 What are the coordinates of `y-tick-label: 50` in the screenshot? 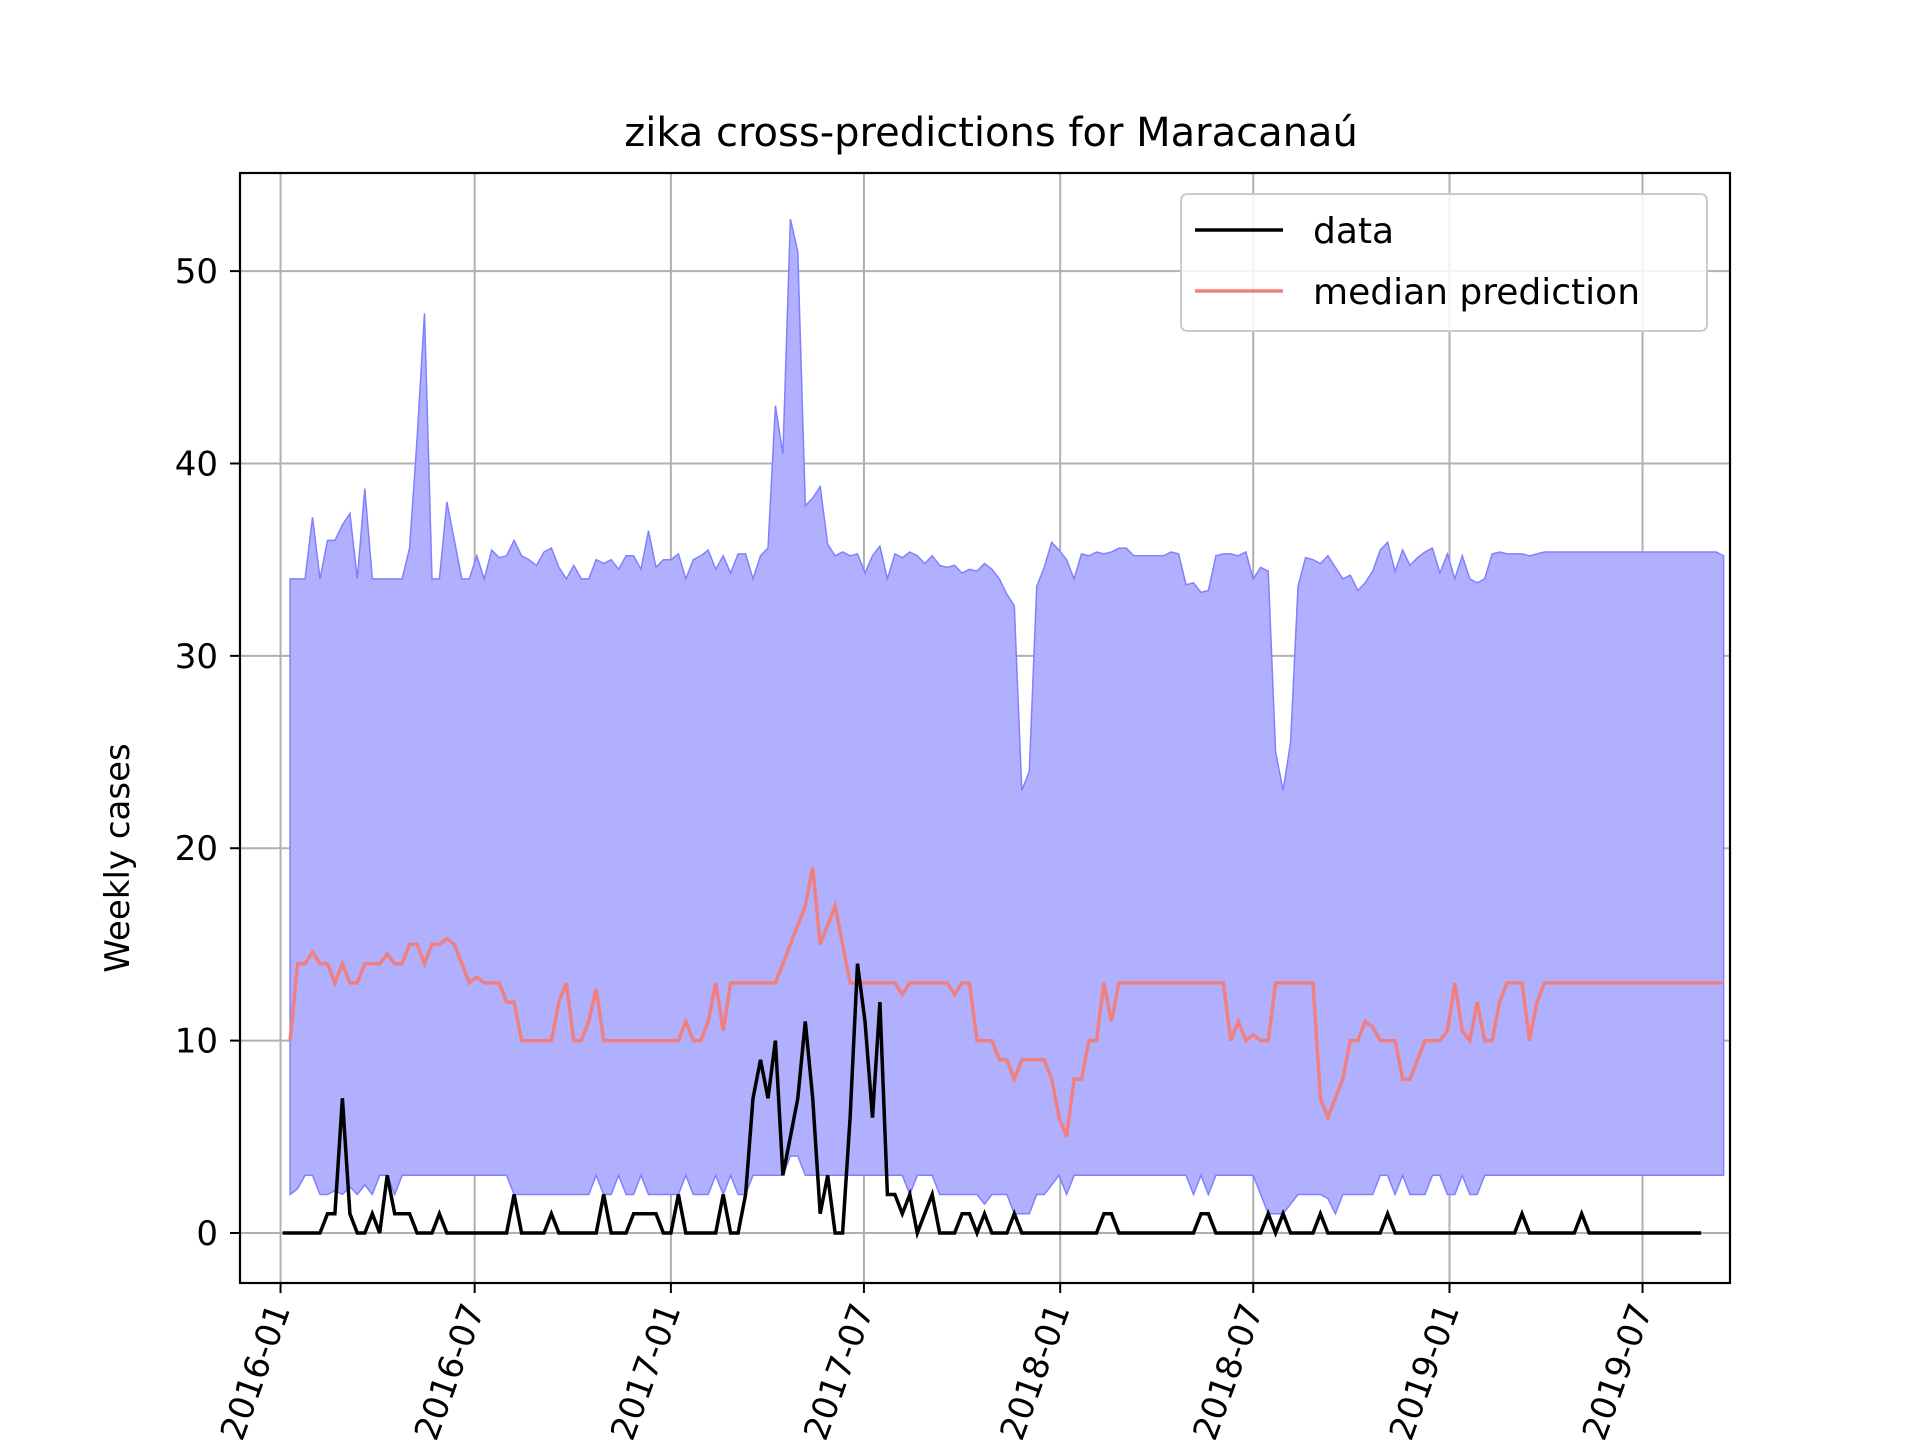 It's located at (196, 272).